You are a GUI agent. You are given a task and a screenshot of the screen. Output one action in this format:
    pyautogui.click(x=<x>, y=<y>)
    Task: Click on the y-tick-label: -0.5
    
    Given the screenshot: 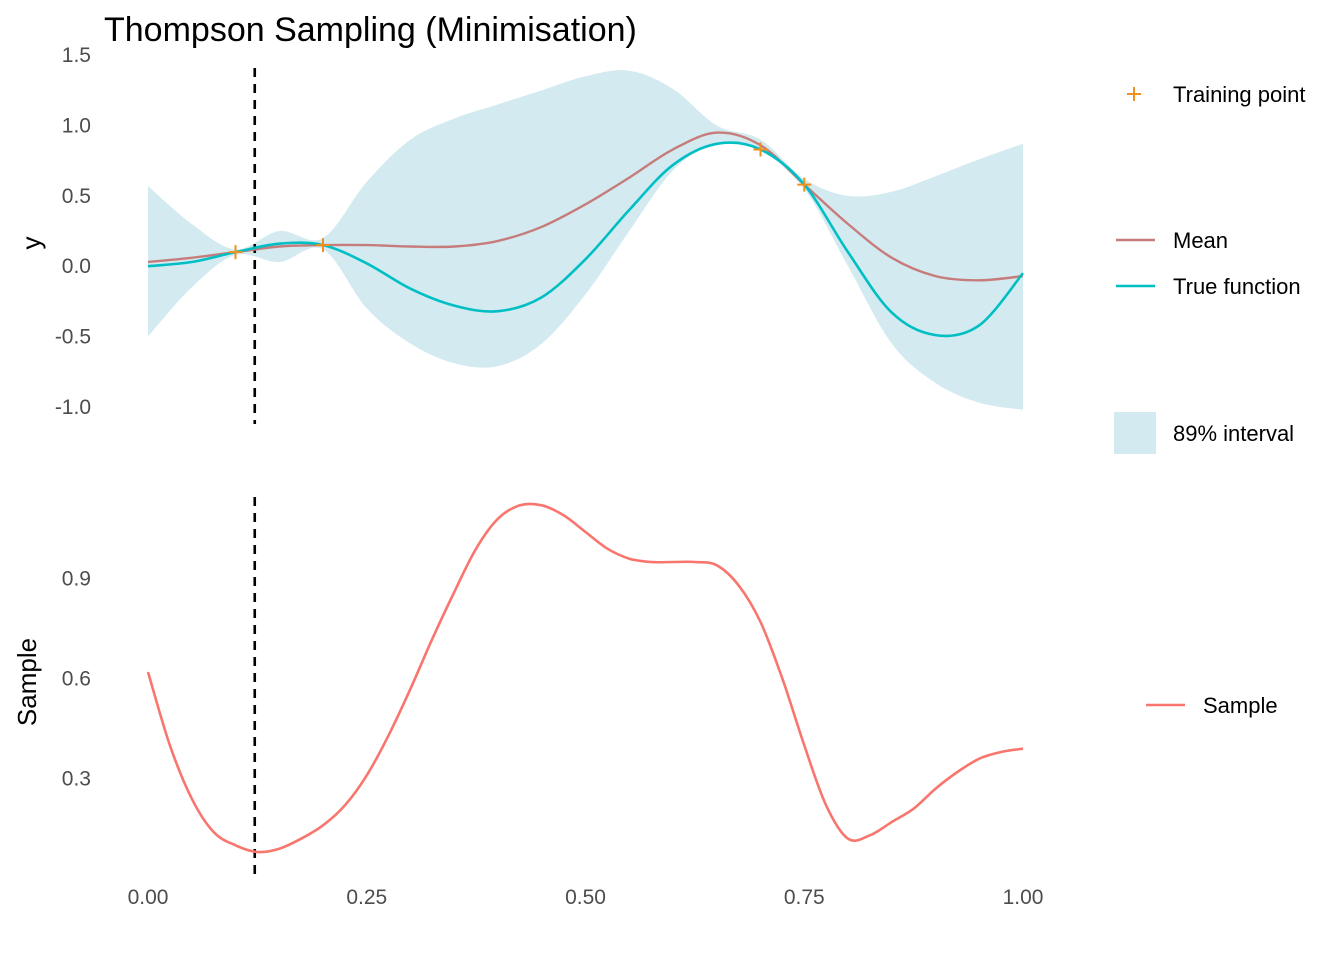 What is the action you would take?
    pyautogui.click(x=73, y=337)
    